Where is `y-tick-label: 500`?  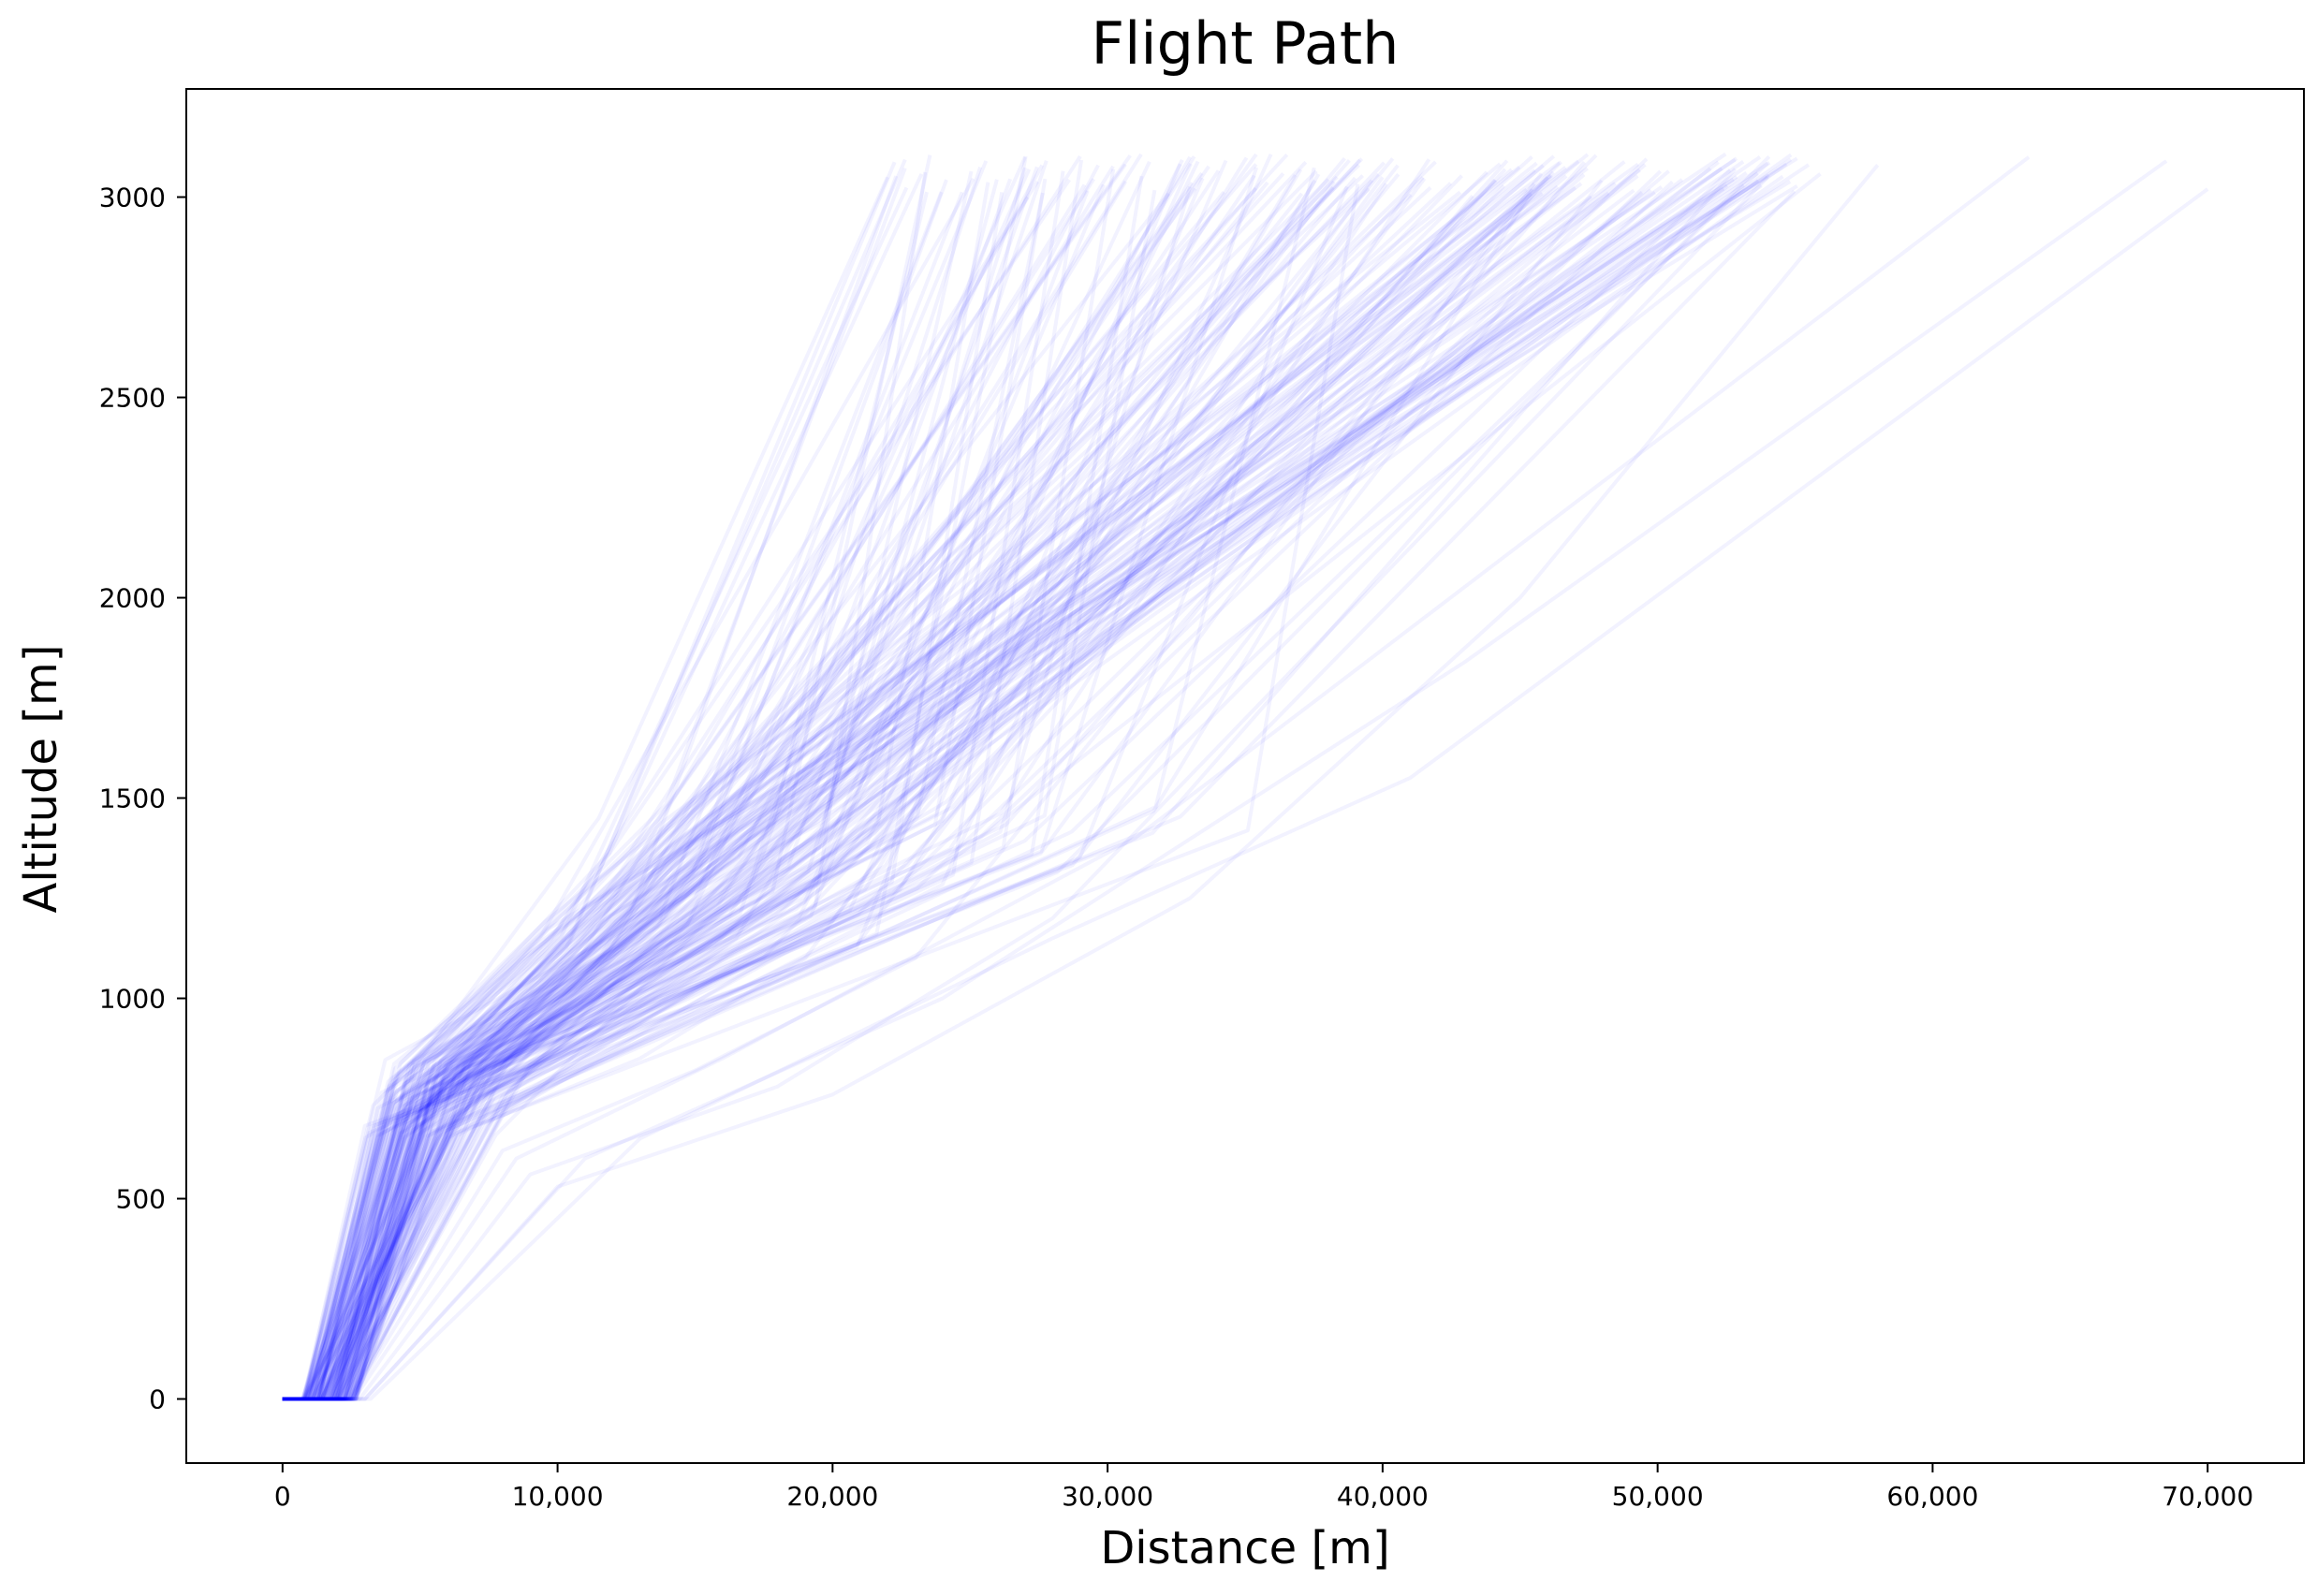 y-tick-label: 500 is located at coordinates (141, 1199).